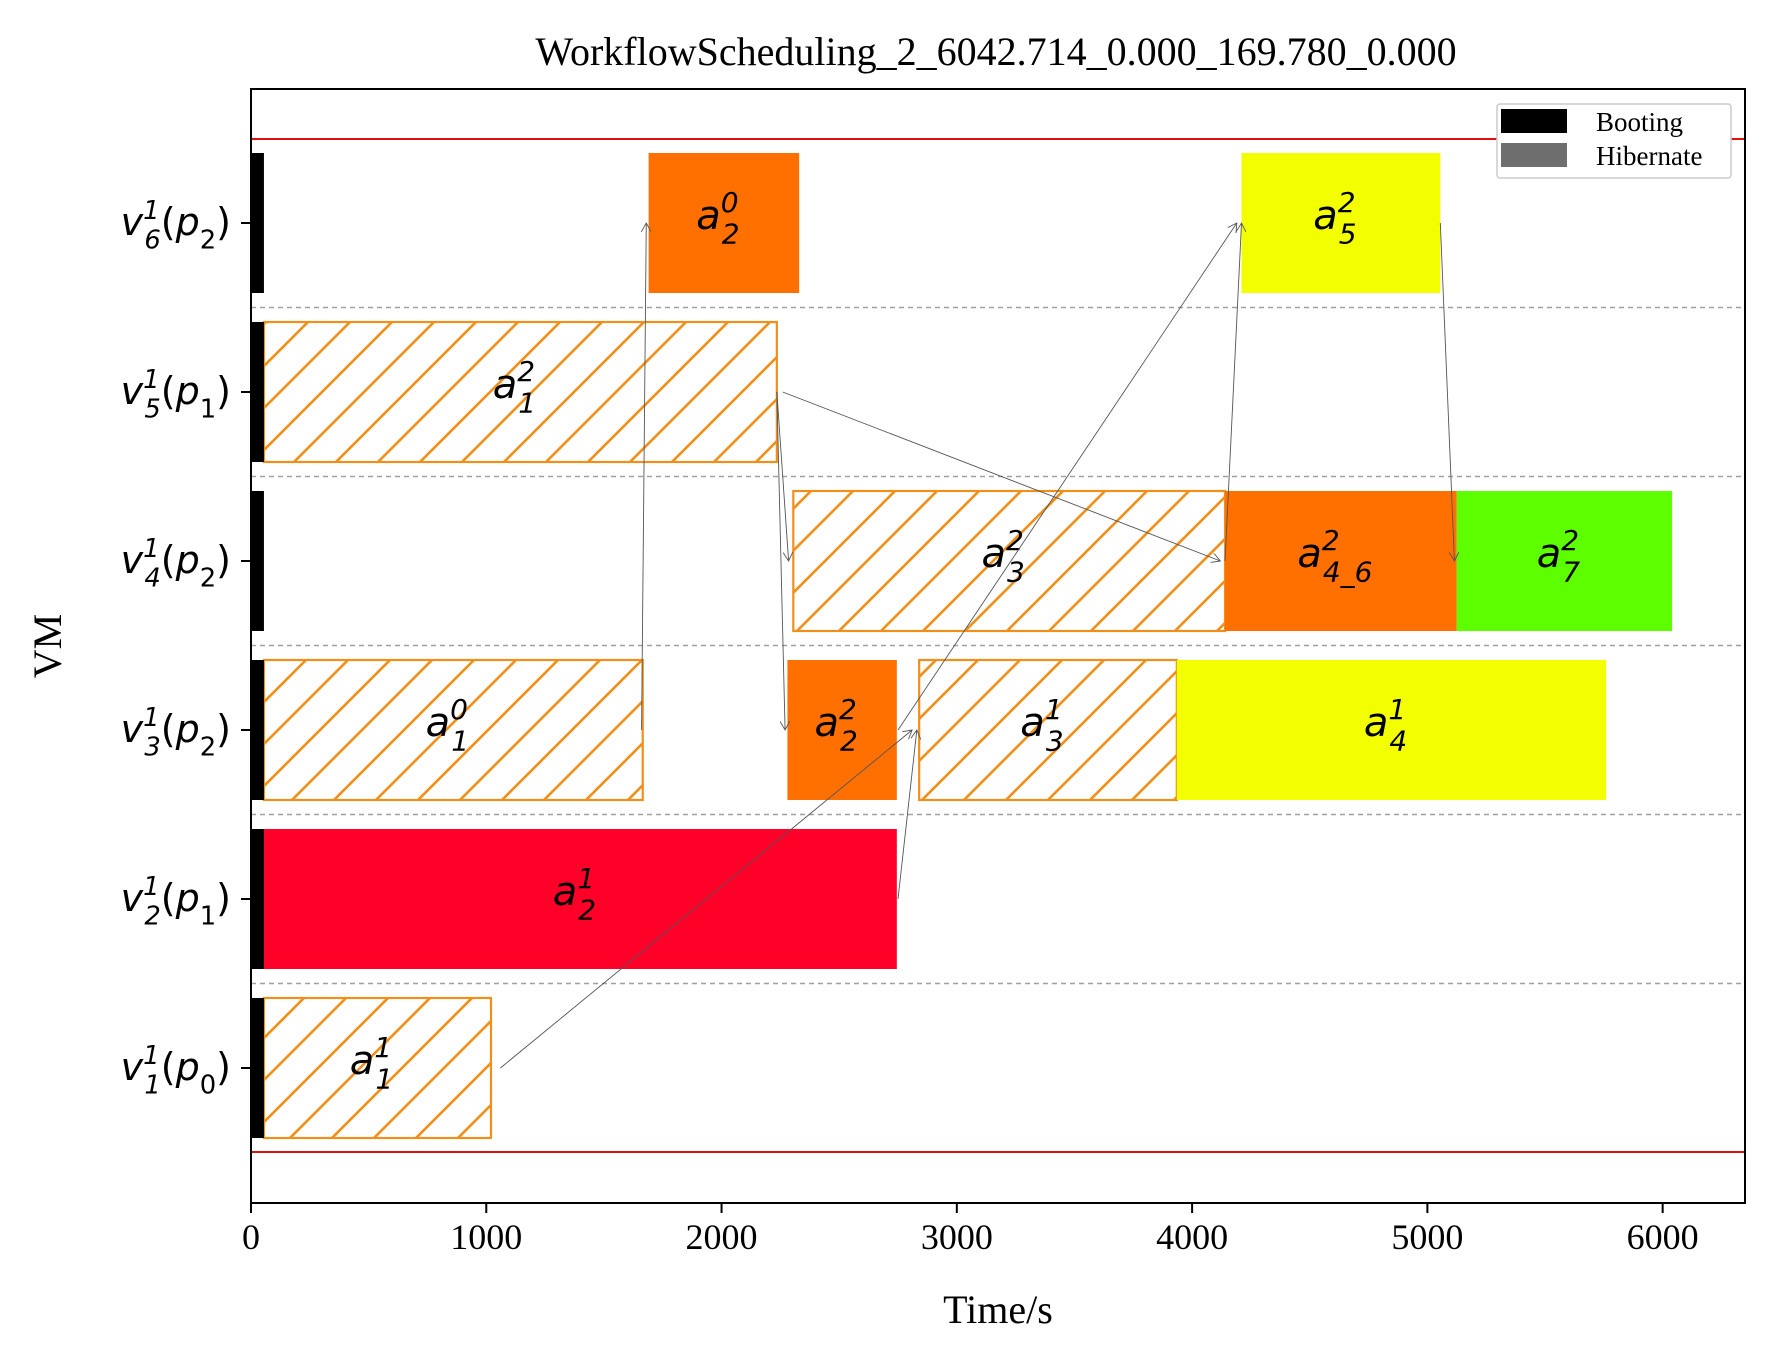 This screenshot has height=1358, width=1768. Describe the element at coordinates (1192, 1237) in the screenshot. I see `x-tick-label: 4000` at that location.